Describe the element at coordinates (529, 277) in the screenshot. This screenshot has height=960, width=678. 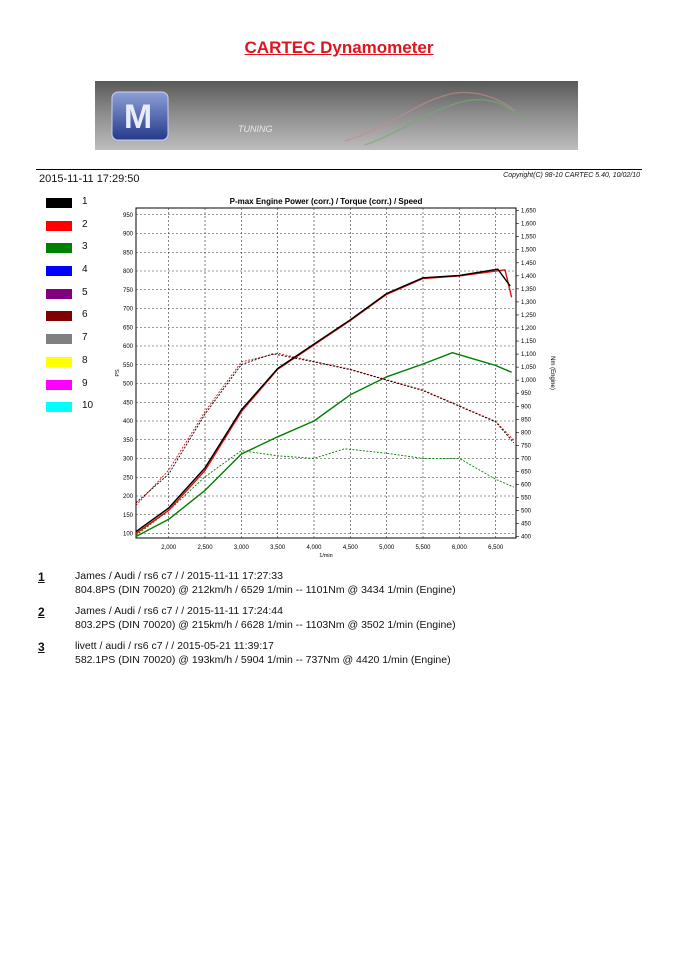
I see `y2-tick-label: 1,400` at that location.